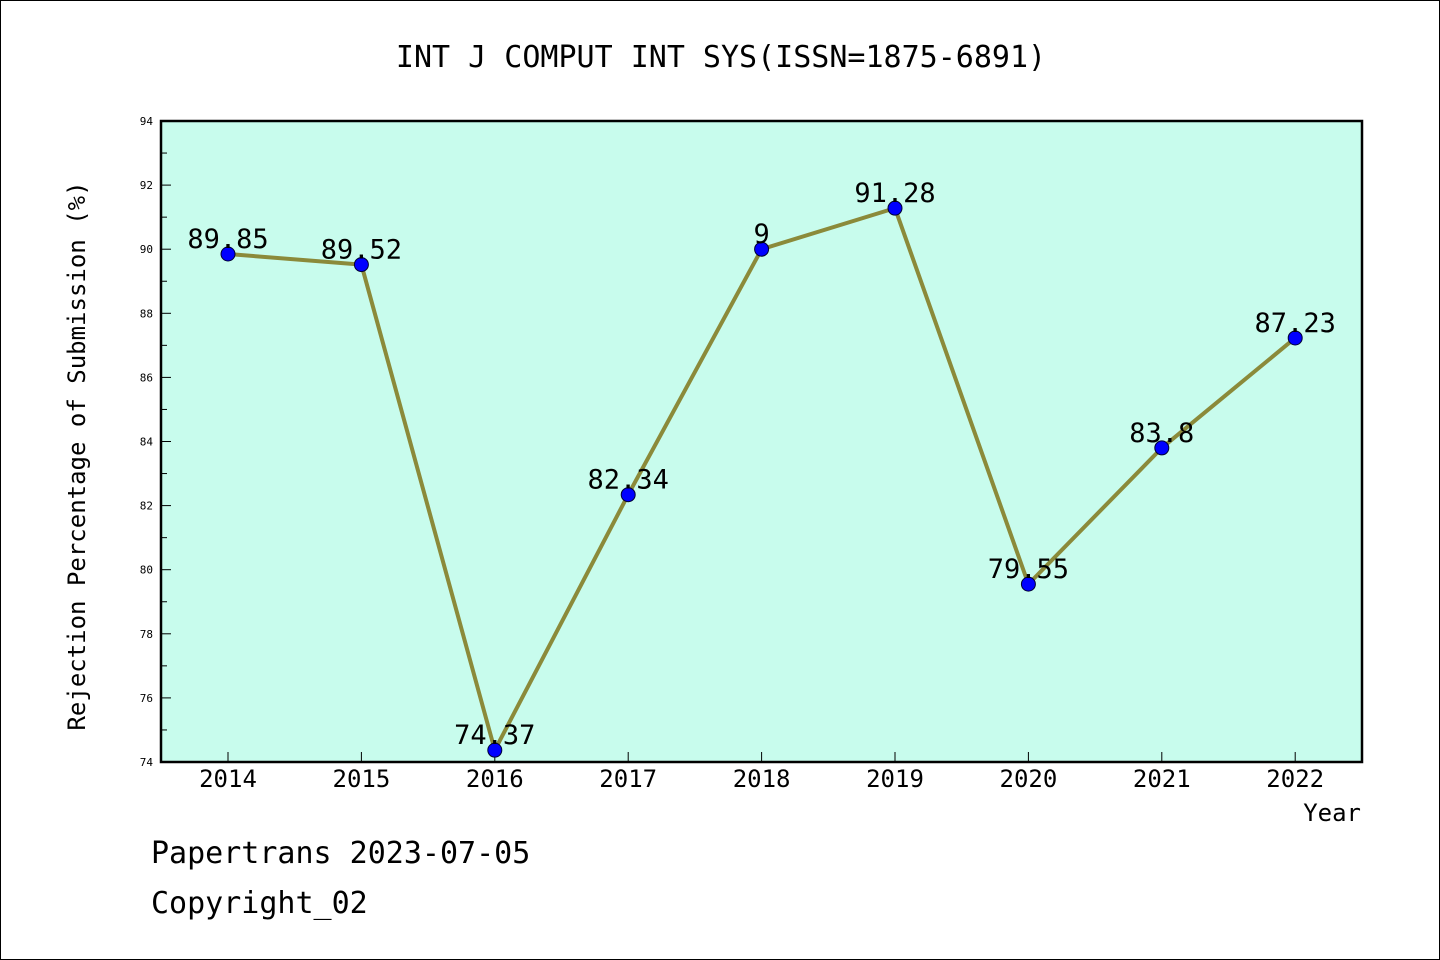  I want to click on y-tick-label: 80, so click(146, 570).